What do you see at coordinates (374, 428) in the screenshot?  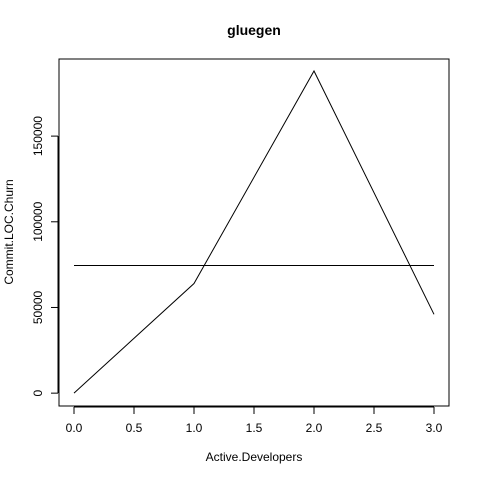 I see `x-tick-label: 2.5` at bounding box center [374, 428].